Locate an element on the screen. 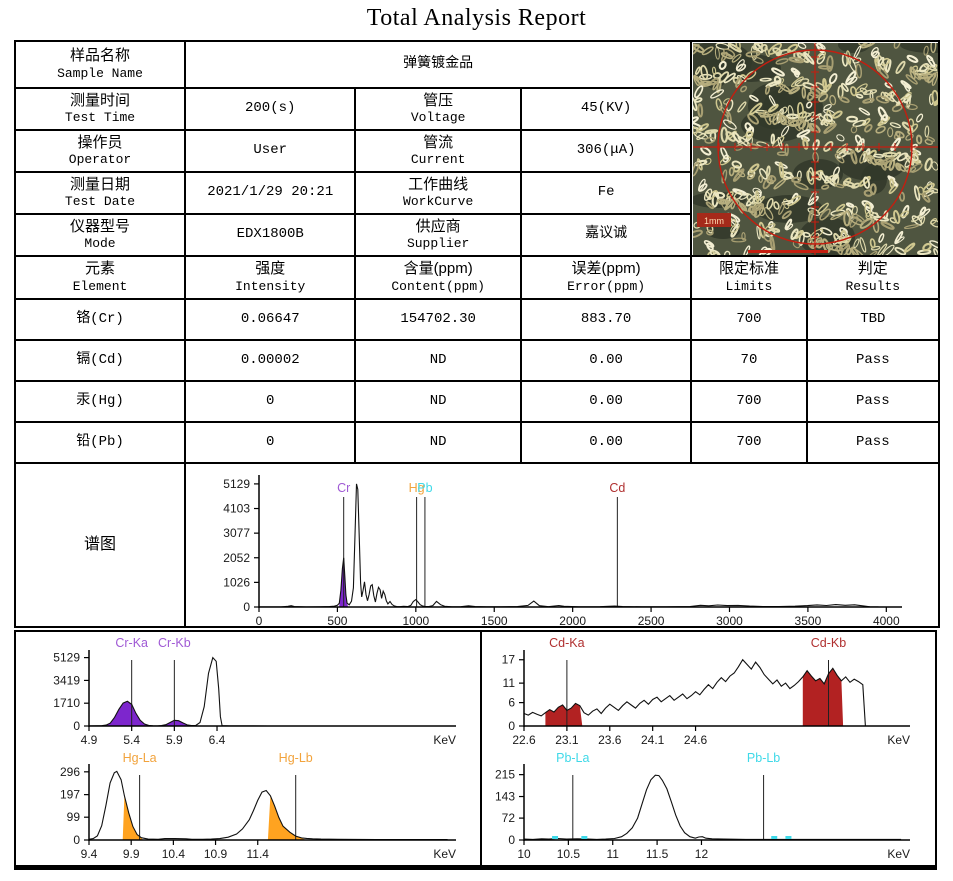 This screenshot has height=881, width=953. element-row-3-element: 铅(Pb) is located at coordinates (100, 442).